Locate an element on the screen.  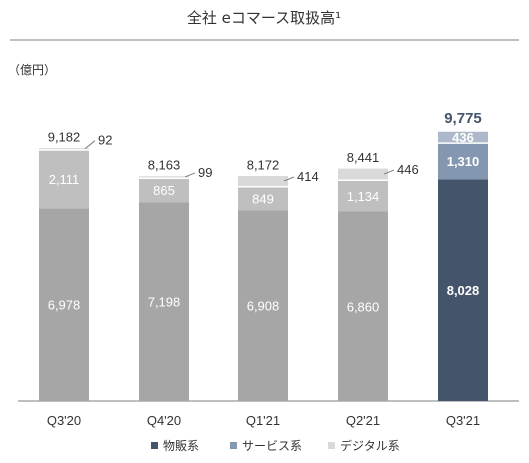
data-label-physical: 8,028 is located at coordinates (463, 290).